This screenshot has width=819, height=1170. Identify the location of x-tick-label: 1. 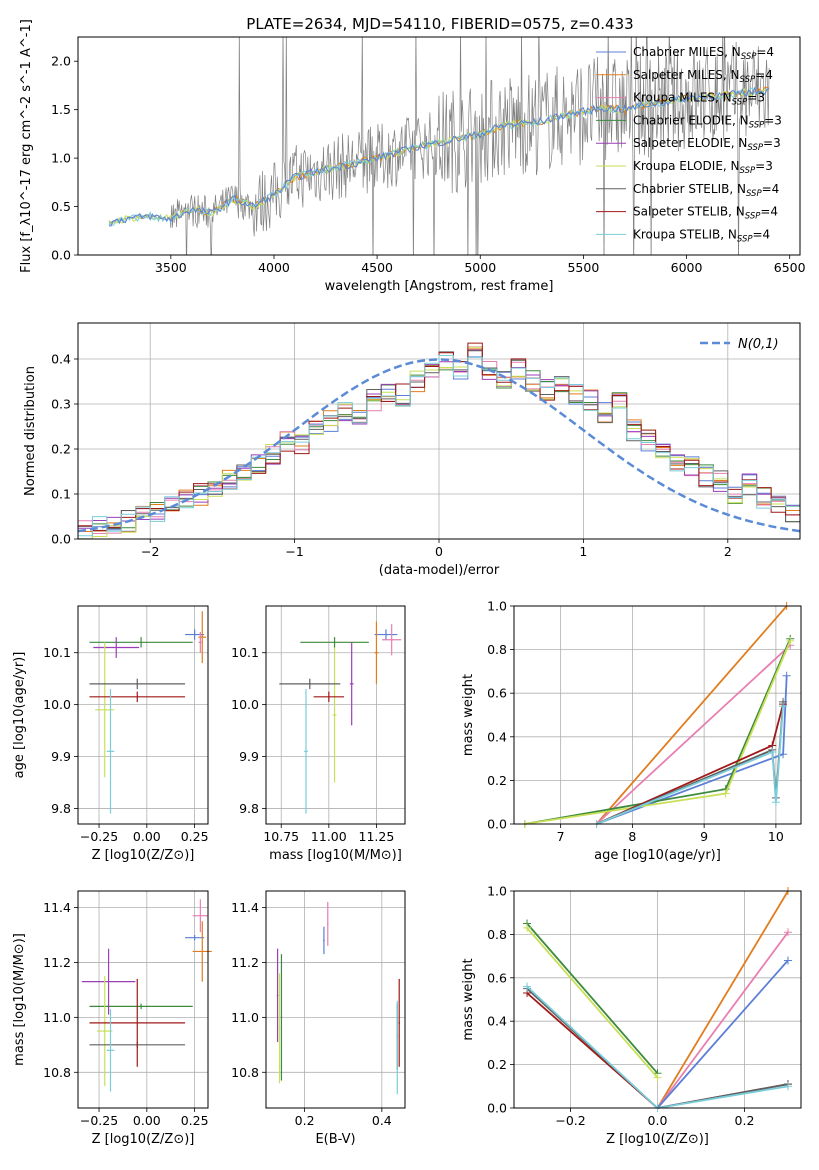
(583, 551).